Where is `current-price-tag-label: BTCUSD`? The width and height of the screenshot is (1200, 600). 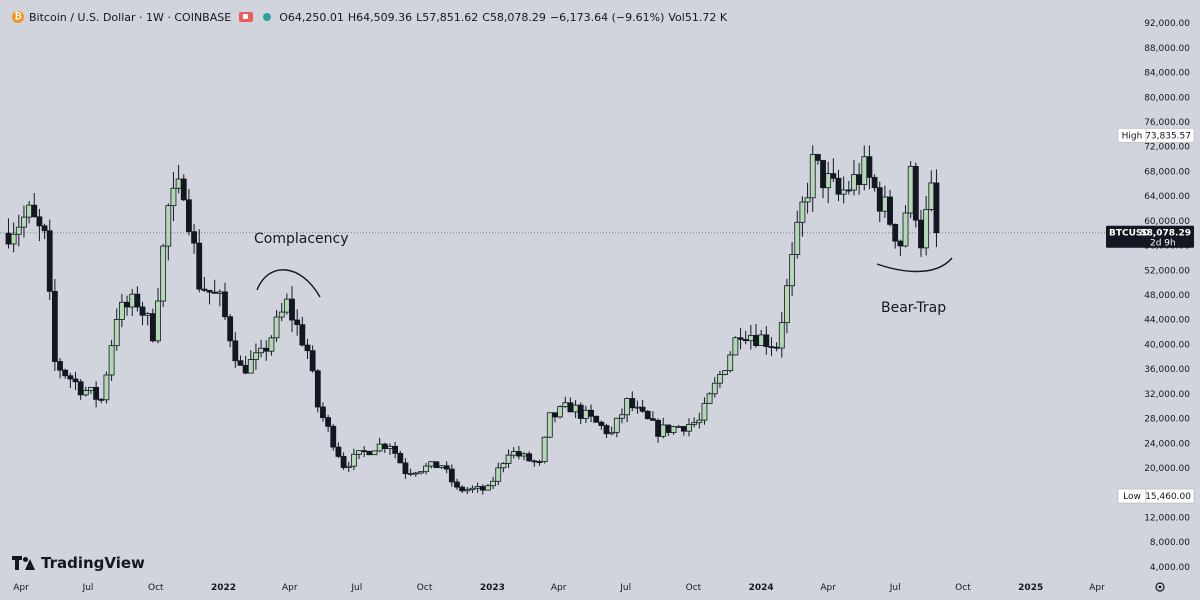 current-price-tag-label: BTCUSD is located at coordinates (1129, 234).